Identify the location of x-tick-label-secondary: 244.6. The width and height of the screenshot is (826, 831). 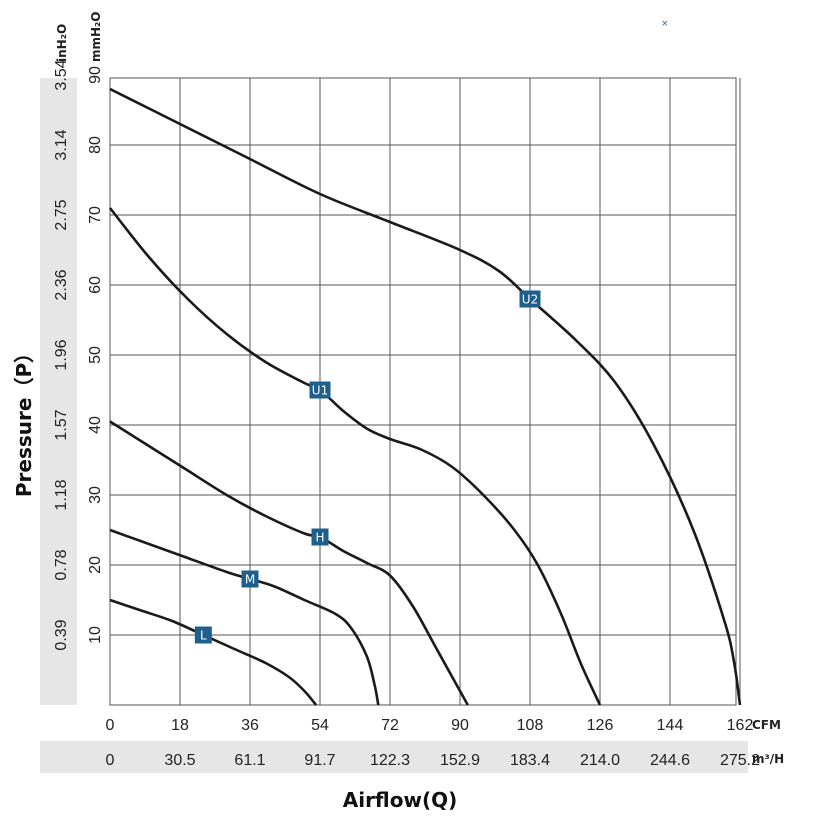
(670, 760).